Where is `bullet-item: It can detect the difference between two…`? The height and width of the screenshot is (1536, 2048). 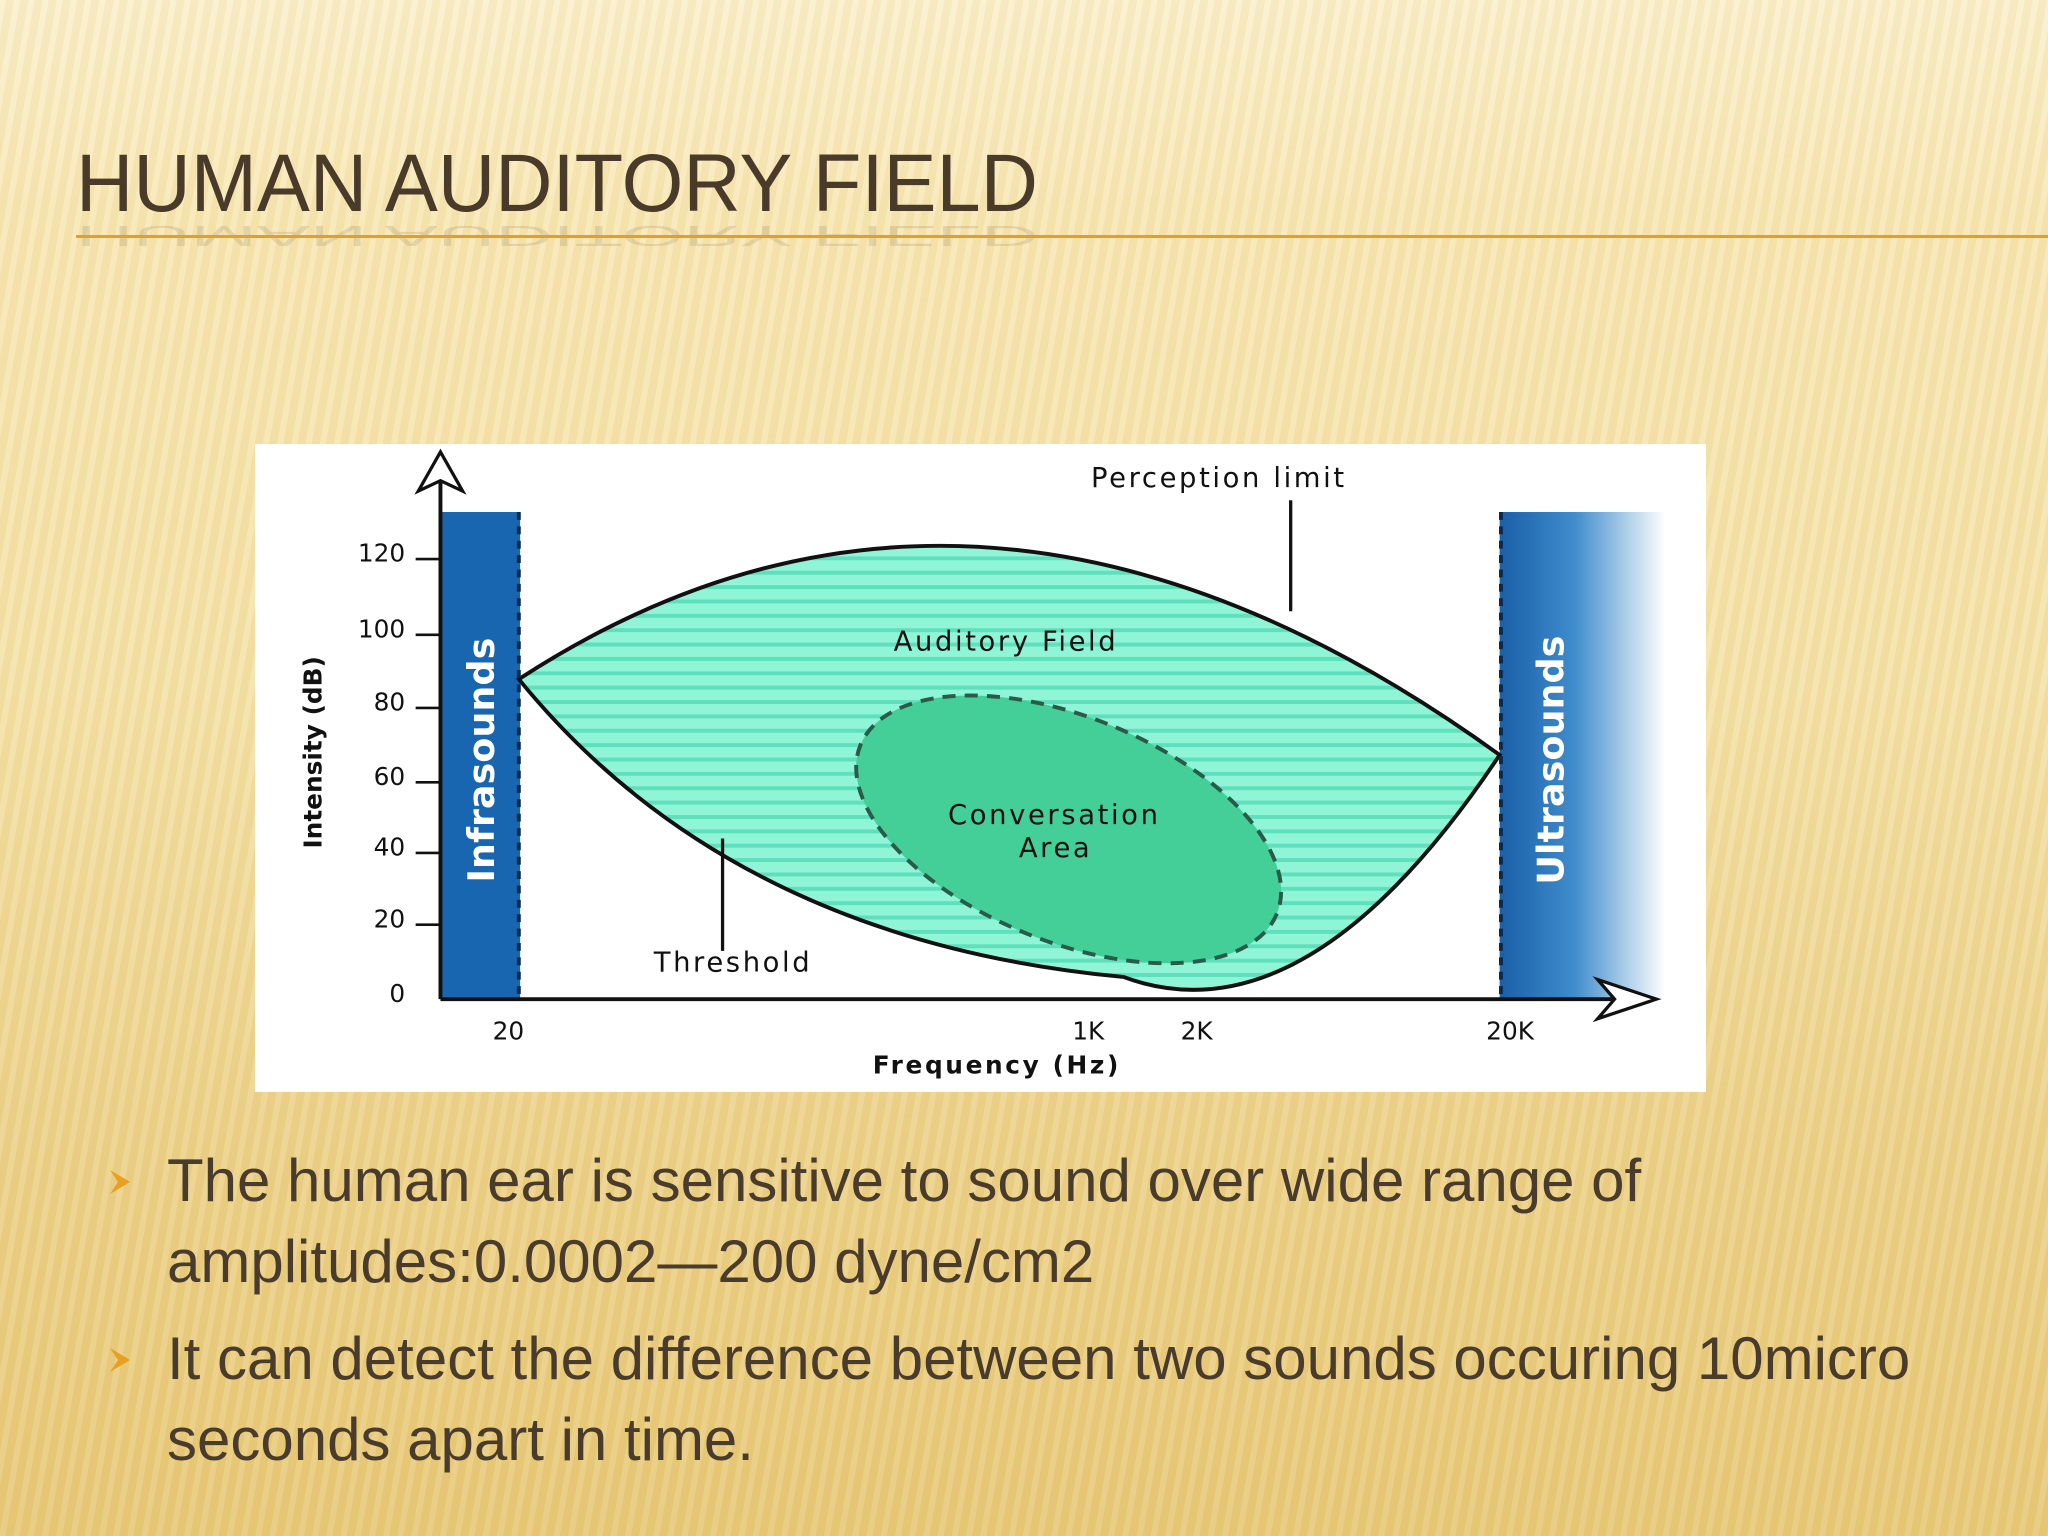
bullet-item: It can detect the difference between two… is located at coordinates (1065, 1399).